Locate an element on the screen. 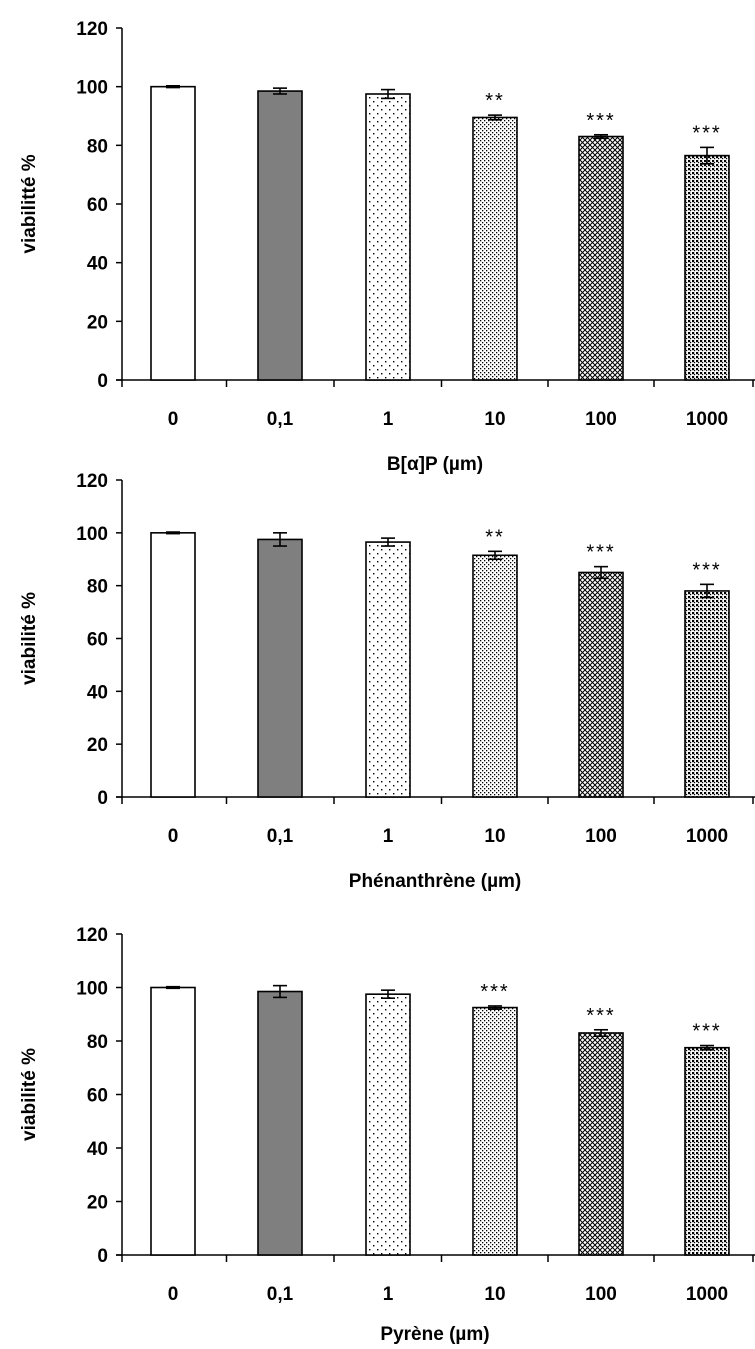 The image size is (755, 1349). x-axis-title: Pyrène (µm) is located at coordinates (434, 1334).